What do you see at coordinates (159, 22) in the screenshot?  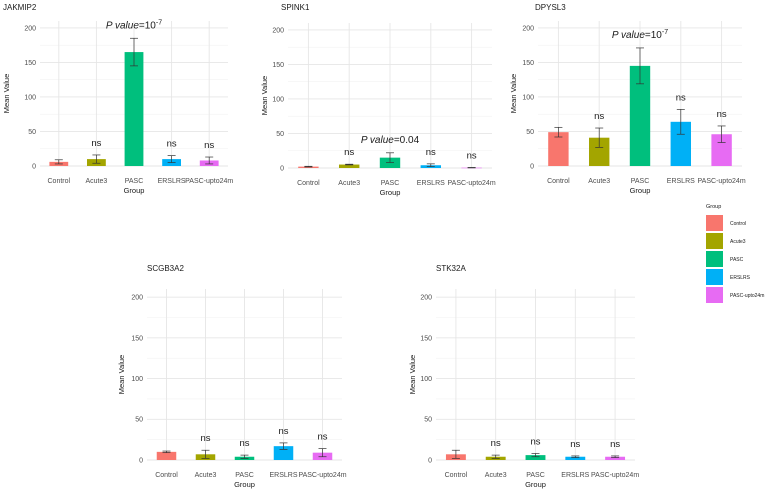 I see `p-value-exponent: -7` at bounding box center [159, 22].